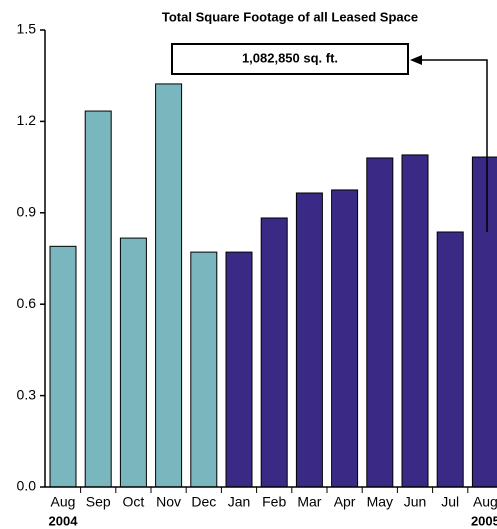 This screenshot has width=497, height=529. Describe the element at coordinates (450, 502) in the screenshot. I see `x-tick-label: Jul` at that location.